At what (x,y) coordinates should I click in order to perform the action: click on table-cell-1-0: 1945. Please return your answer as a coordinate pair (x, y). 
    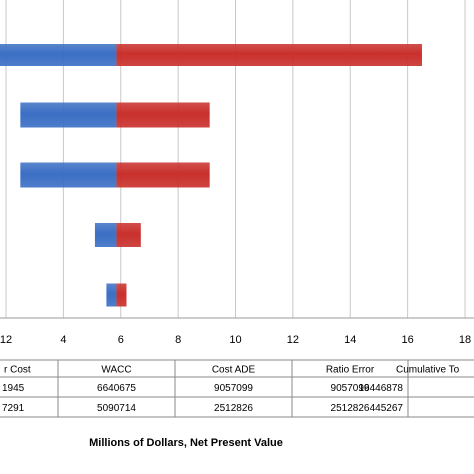
    Looking at the image, I should click on (13, 388).